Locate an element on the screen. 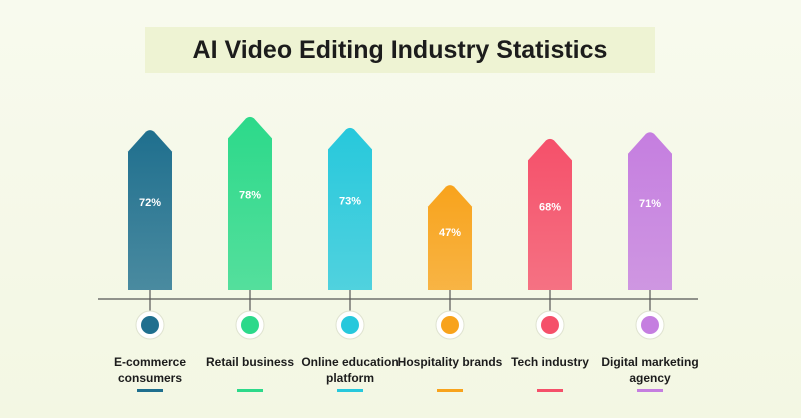 This screenshot has height=418, width=801. value-label: 73% is located at coordinates (350, 202).